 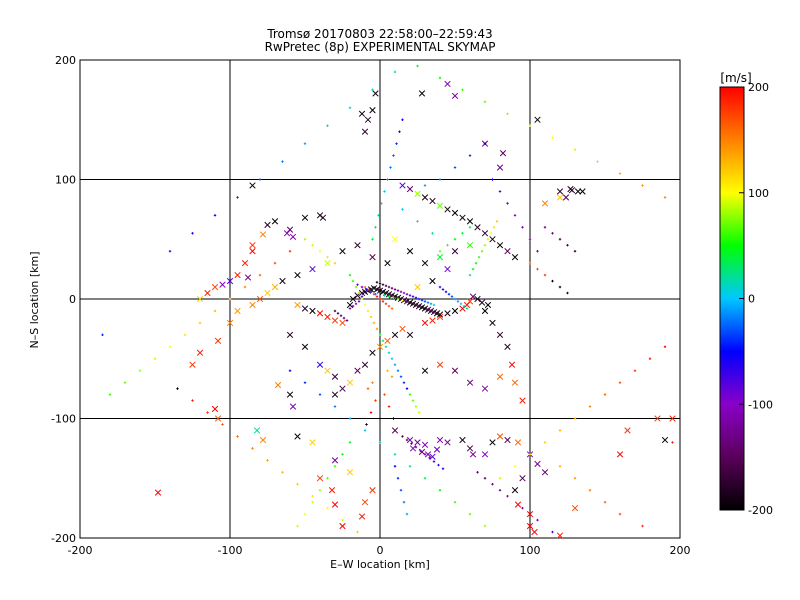 I want to click on y-tick-label: 100, so click(x=65, y=180).